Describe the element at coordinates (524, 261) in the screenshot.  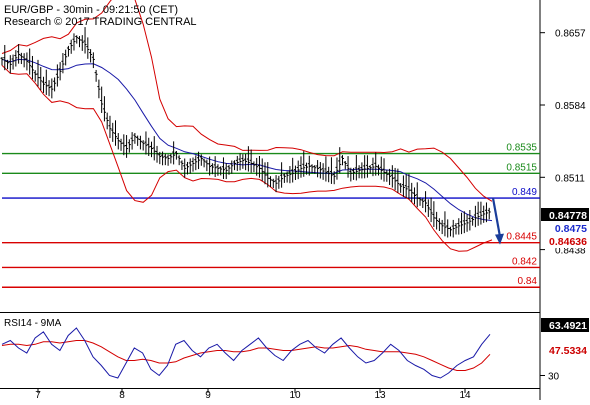
I see `level-label: 0.842` at that location.